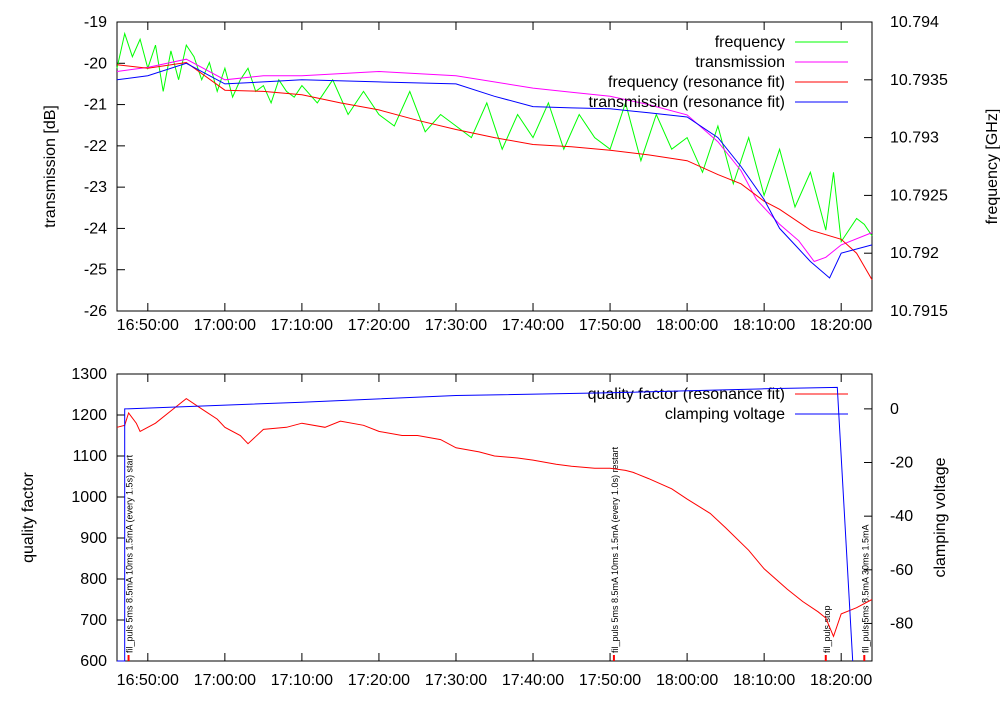 This screenshot has width=1000, height=705. I want to click on panel2-y2tick-label: -40, so click(901, 516).